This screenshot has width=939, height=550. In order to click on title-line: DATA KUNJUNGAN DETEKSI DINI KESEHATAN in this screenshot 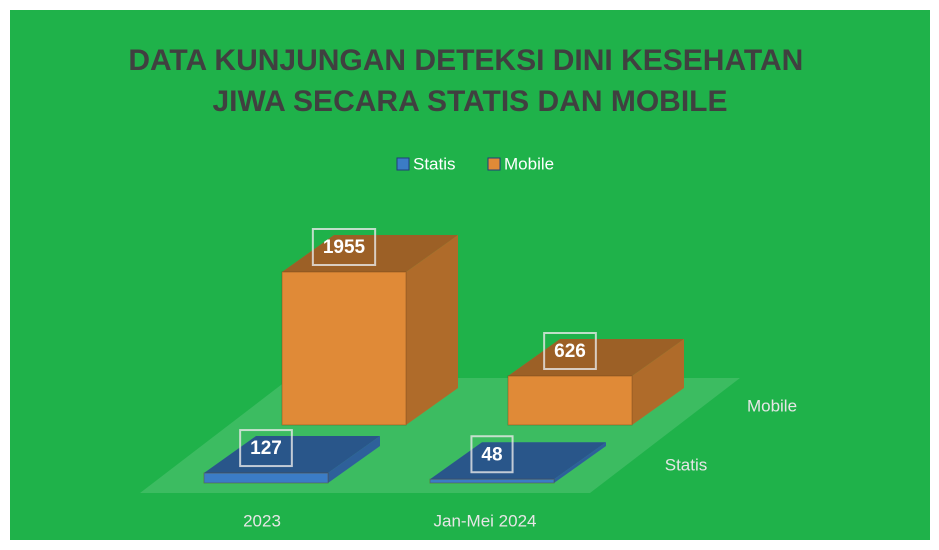, I will do `click(465, 60)`.